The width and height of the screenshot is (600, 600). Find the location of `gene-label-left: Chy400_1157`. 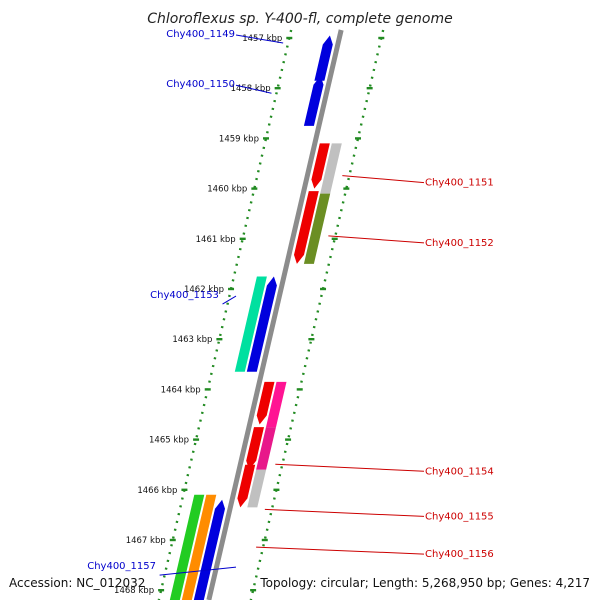

gene-label-left: Chy400_1157 is located at coordinates (121, 566).